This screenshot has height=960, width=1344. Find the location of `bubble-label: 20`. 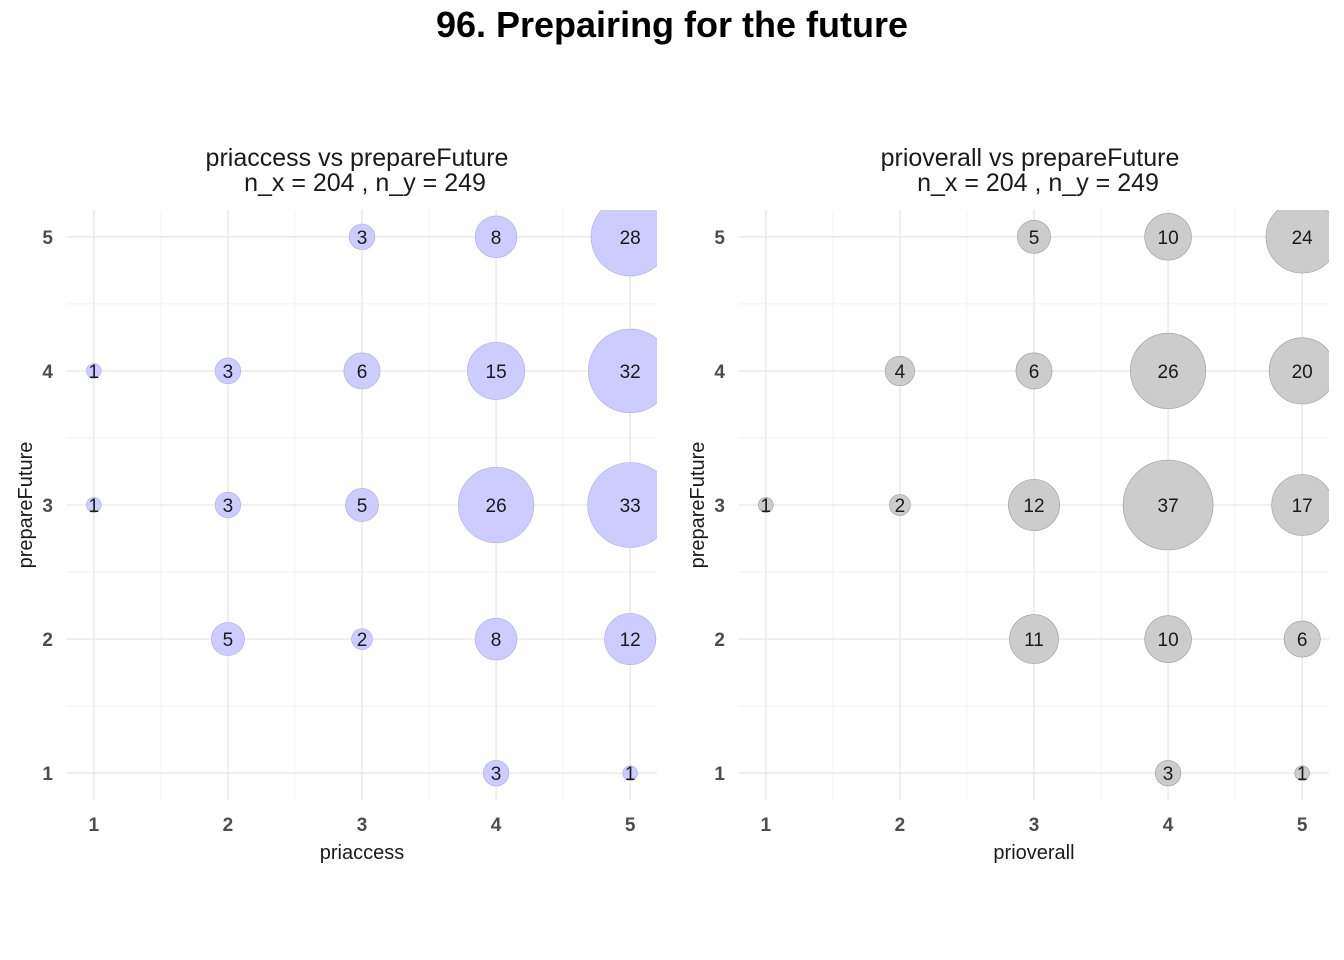

bubble-label: 20 is located at coordinates (1302, 372).